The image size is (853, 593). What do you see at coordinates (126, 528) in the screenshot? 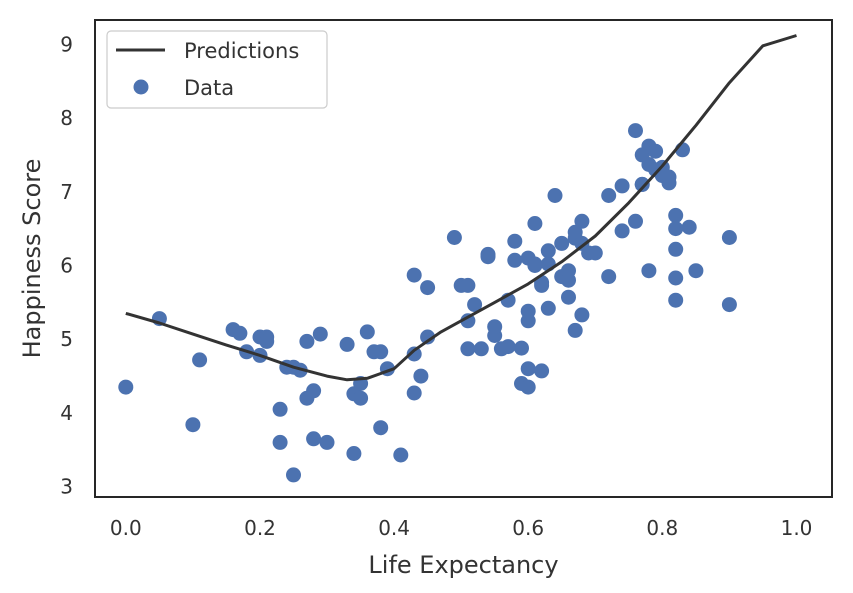
I see `x-tick-label: 0.0` at bounding box center [126, 528].